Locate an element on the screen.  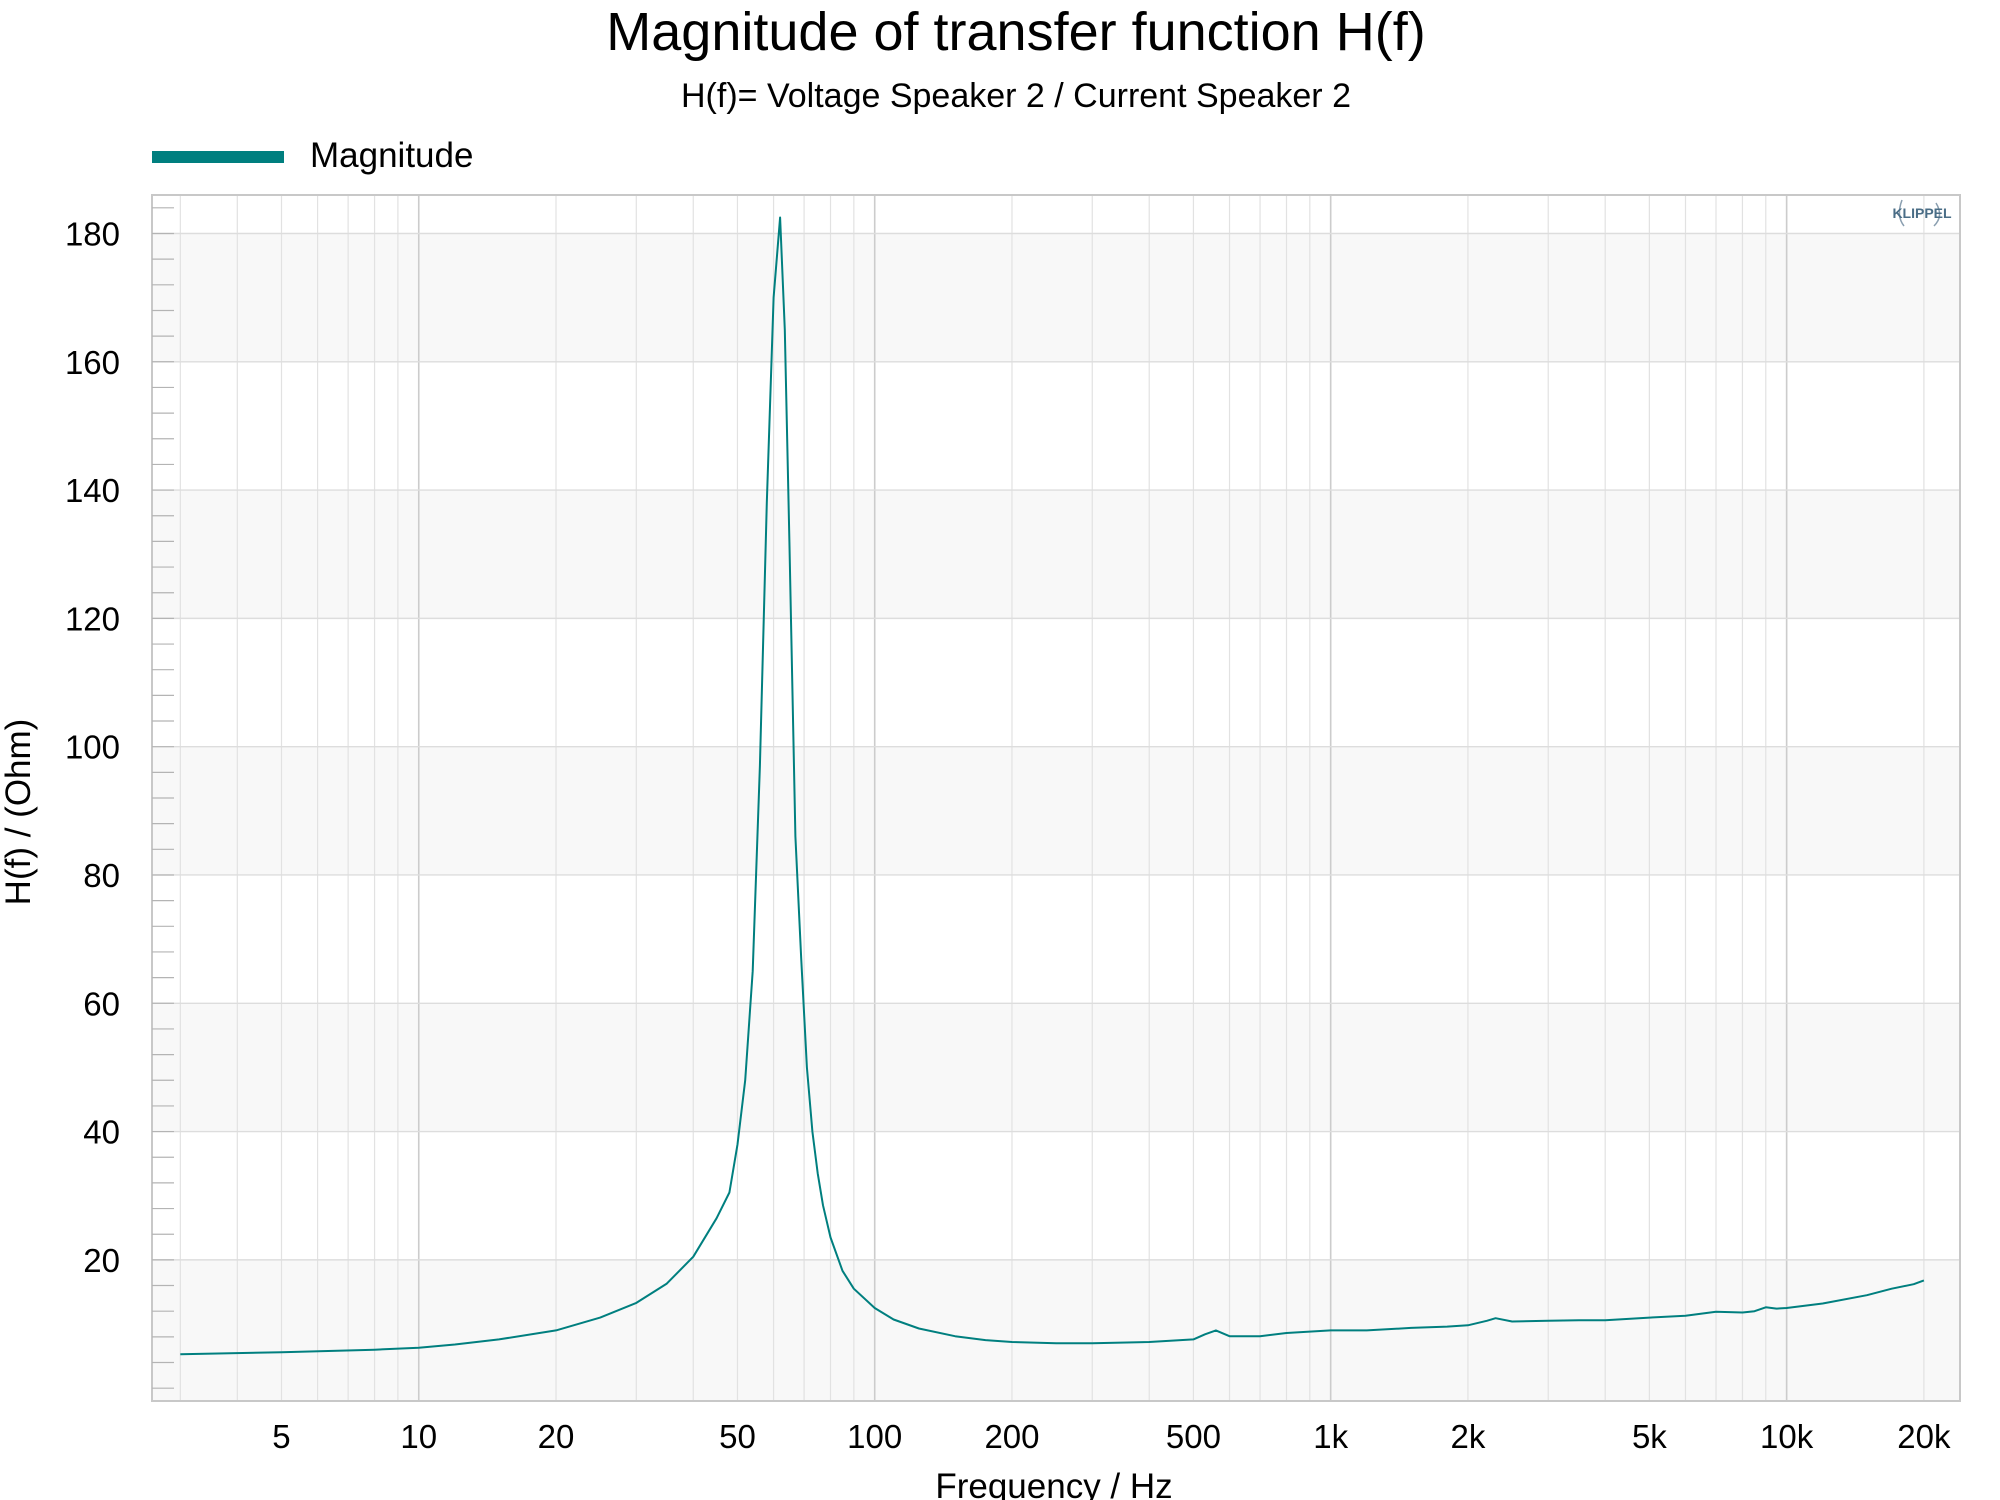
y-tick-label: 60 is located at coordinates (101, 1003).